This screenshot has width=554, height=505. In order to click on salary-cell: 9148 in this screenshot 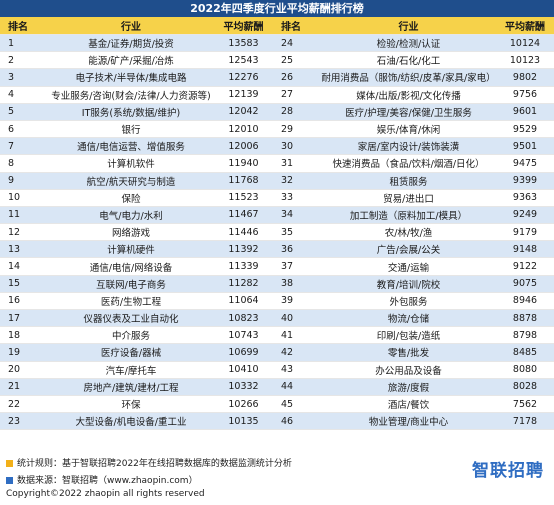, I will do `click(525, 249)`.